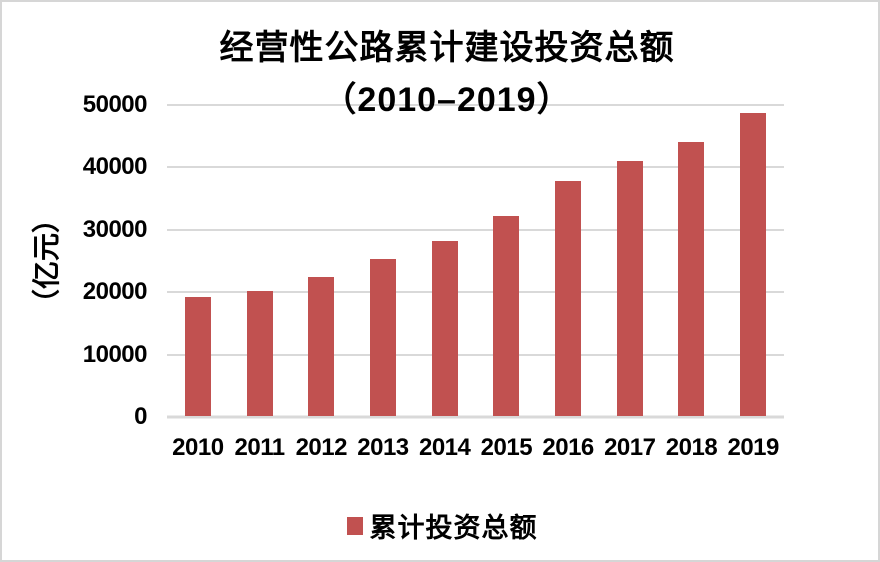 Image resolution: width=880 pixels, height=562 pixels. I want to click on legend-swatch, so click(354, 525).